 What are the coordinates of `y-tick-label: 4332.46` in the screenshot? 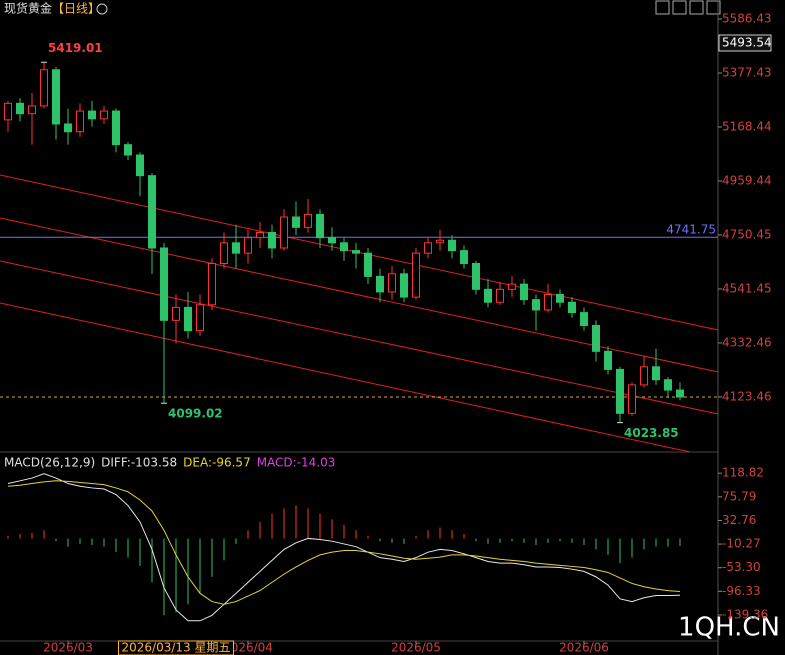 It's located at (747, 342).